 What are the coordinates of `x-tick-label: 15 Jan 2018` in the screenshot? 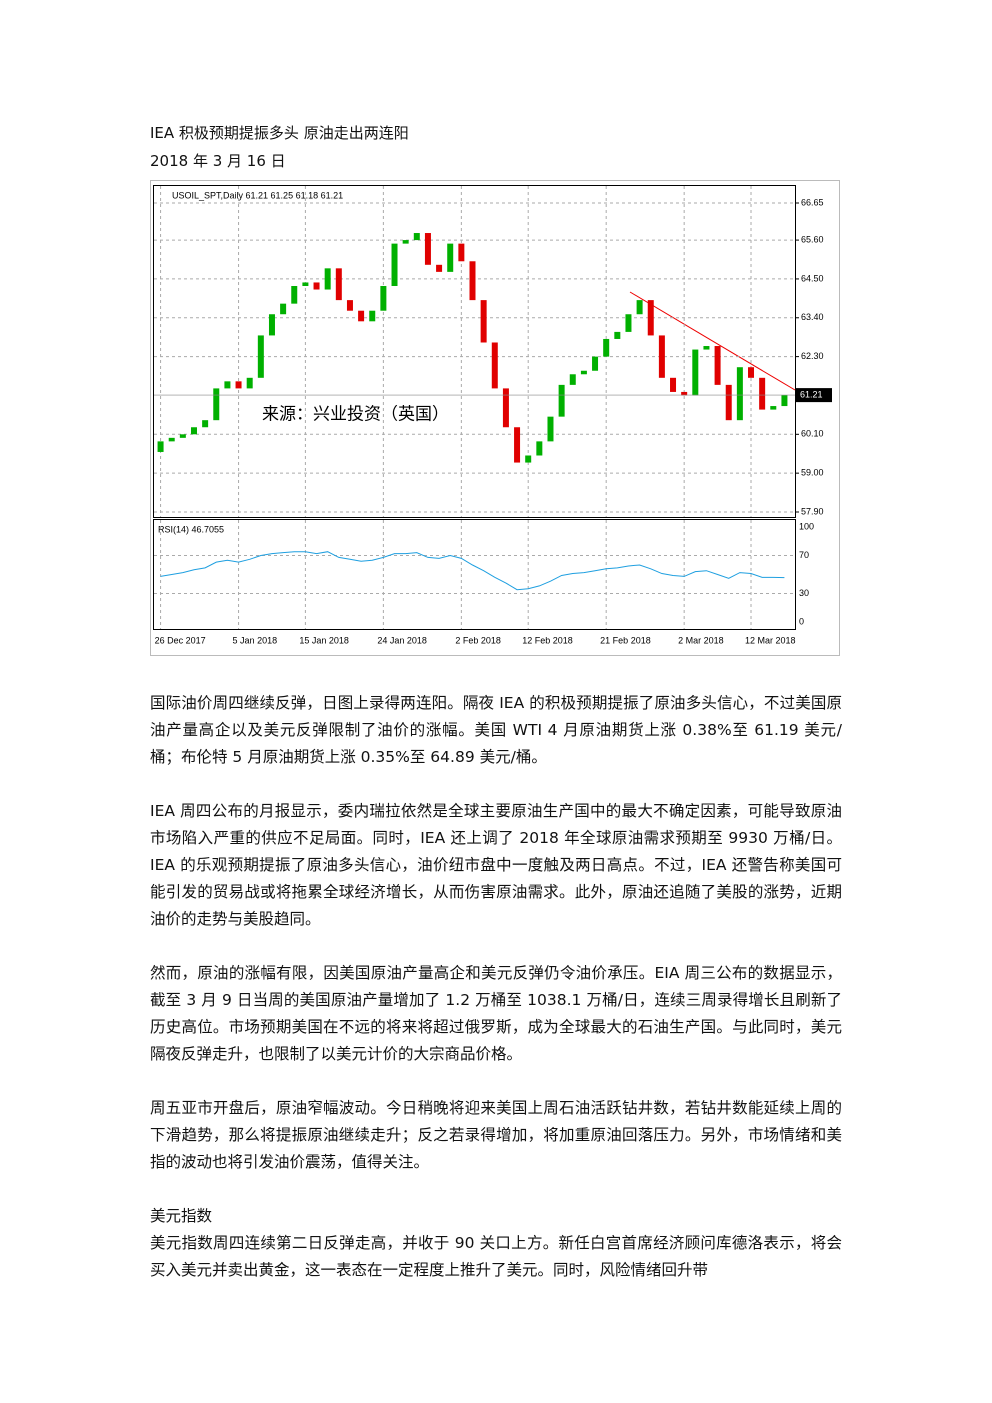 It's located at (324, 640).